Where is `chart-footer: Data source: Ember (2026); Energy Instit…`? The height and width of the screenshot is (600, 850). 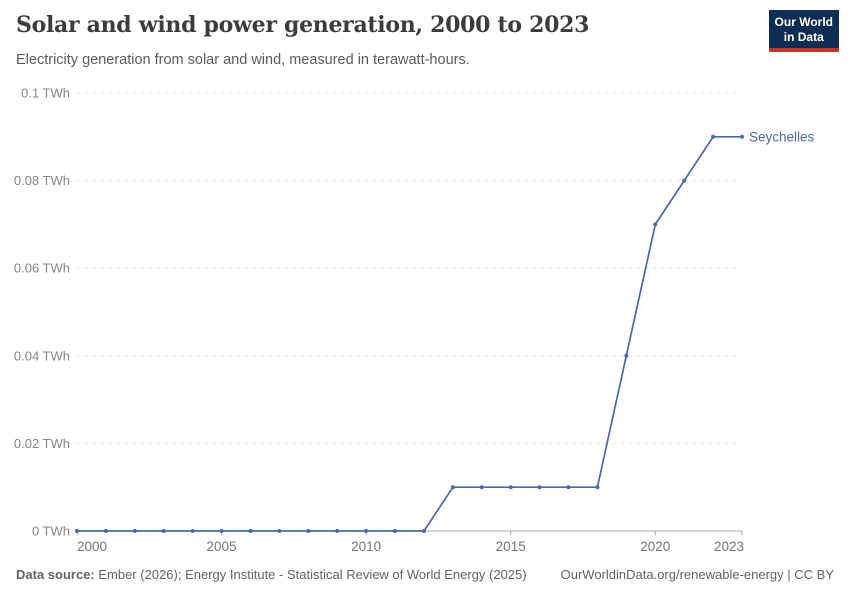 chart-footer: Data source: Ember (2026); Energy Instit… is located at coordinates (425, 574).